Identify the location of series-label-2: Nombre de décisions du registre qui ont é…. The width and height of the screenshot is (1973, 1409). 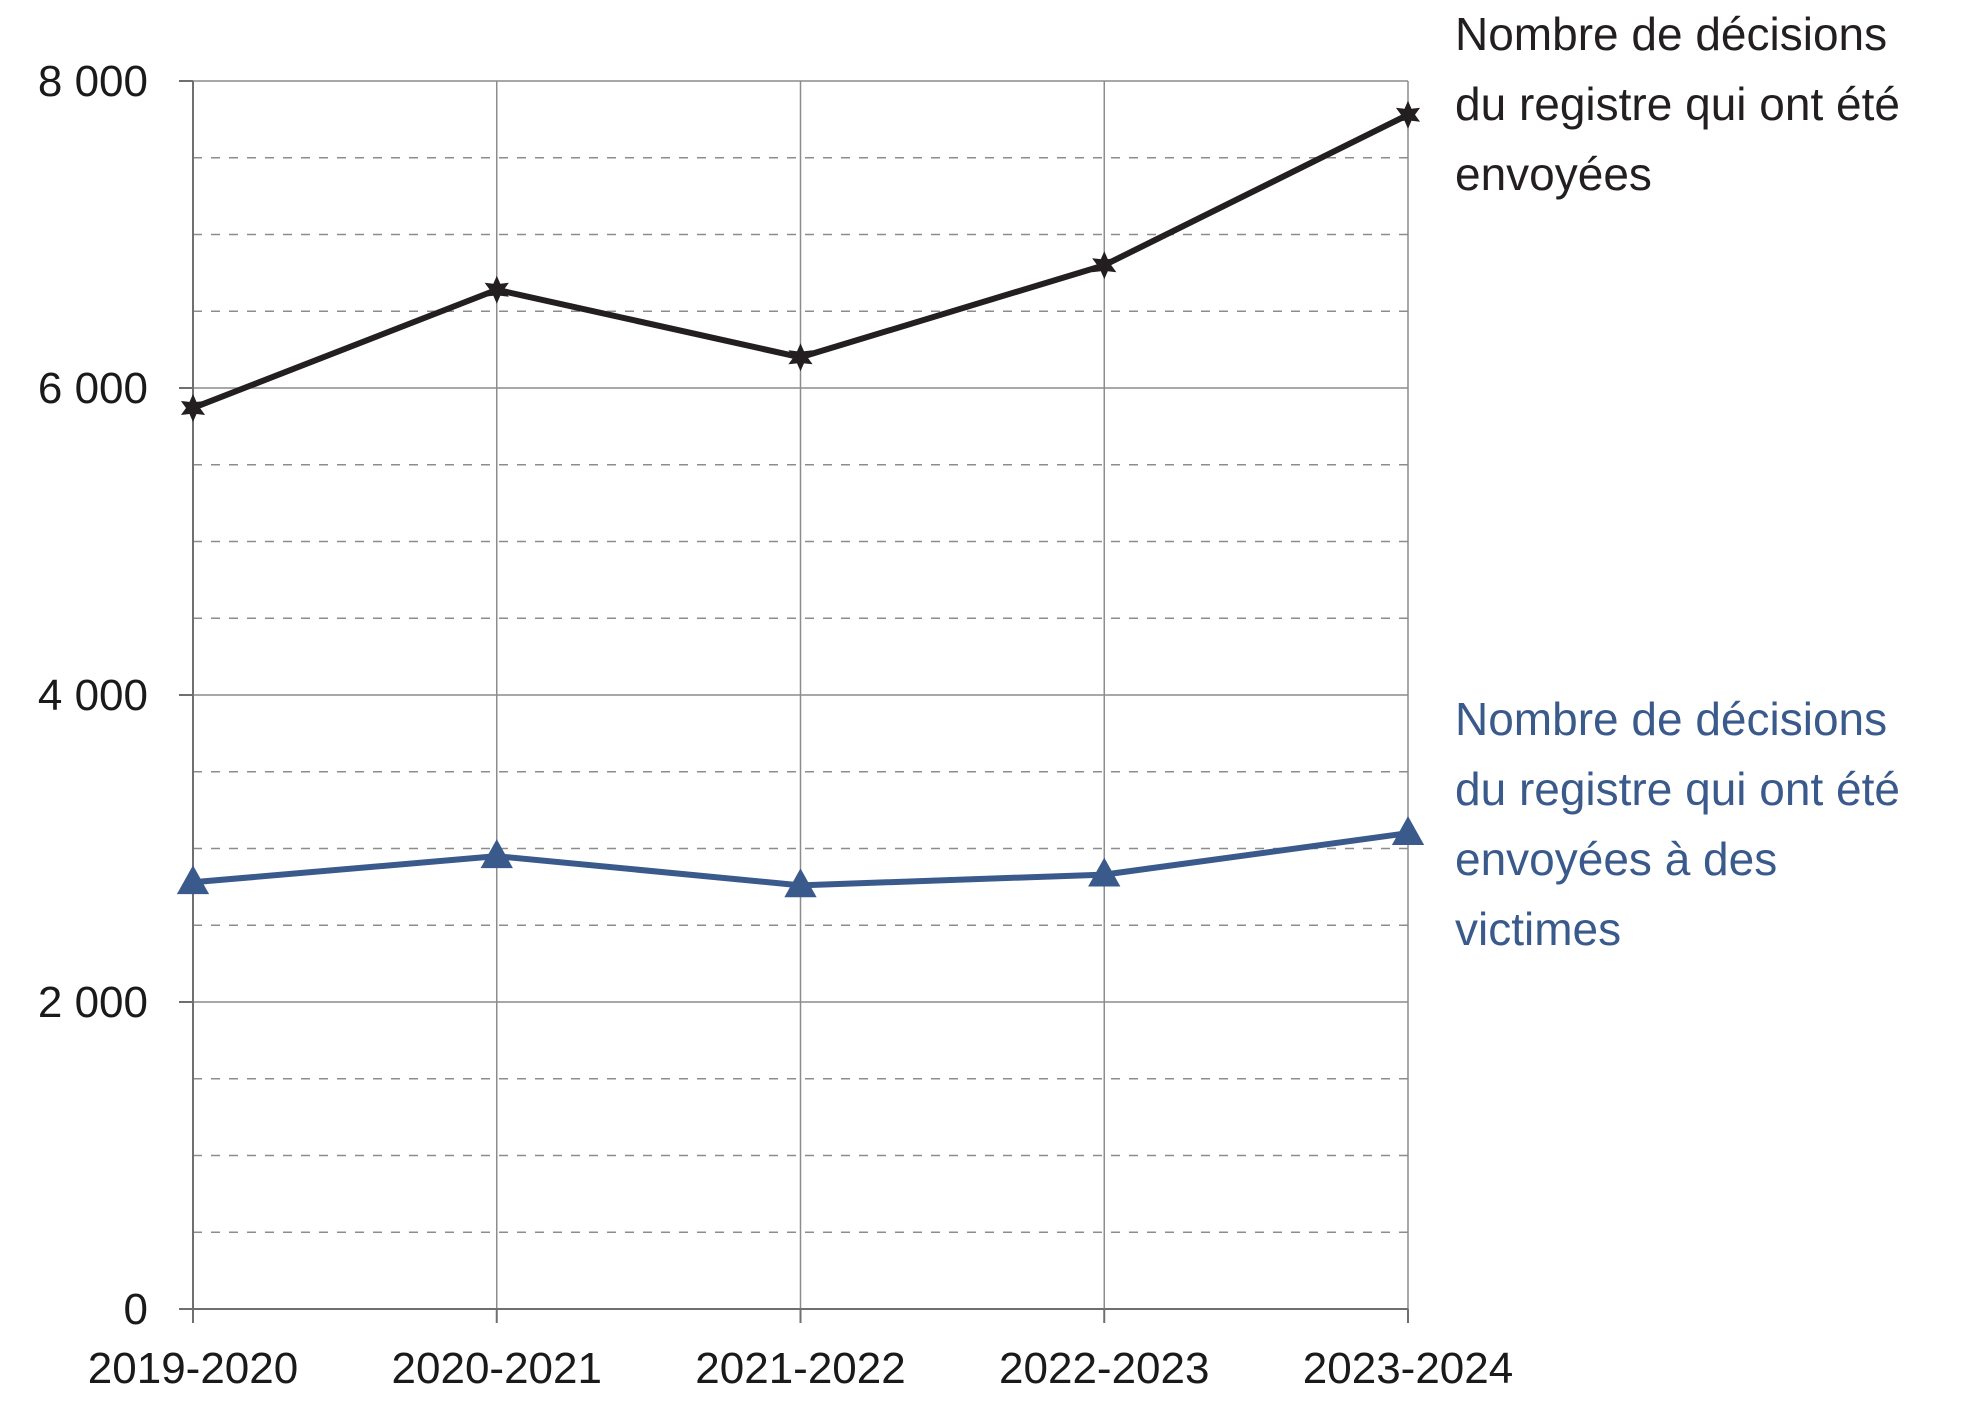
(1677, 824).